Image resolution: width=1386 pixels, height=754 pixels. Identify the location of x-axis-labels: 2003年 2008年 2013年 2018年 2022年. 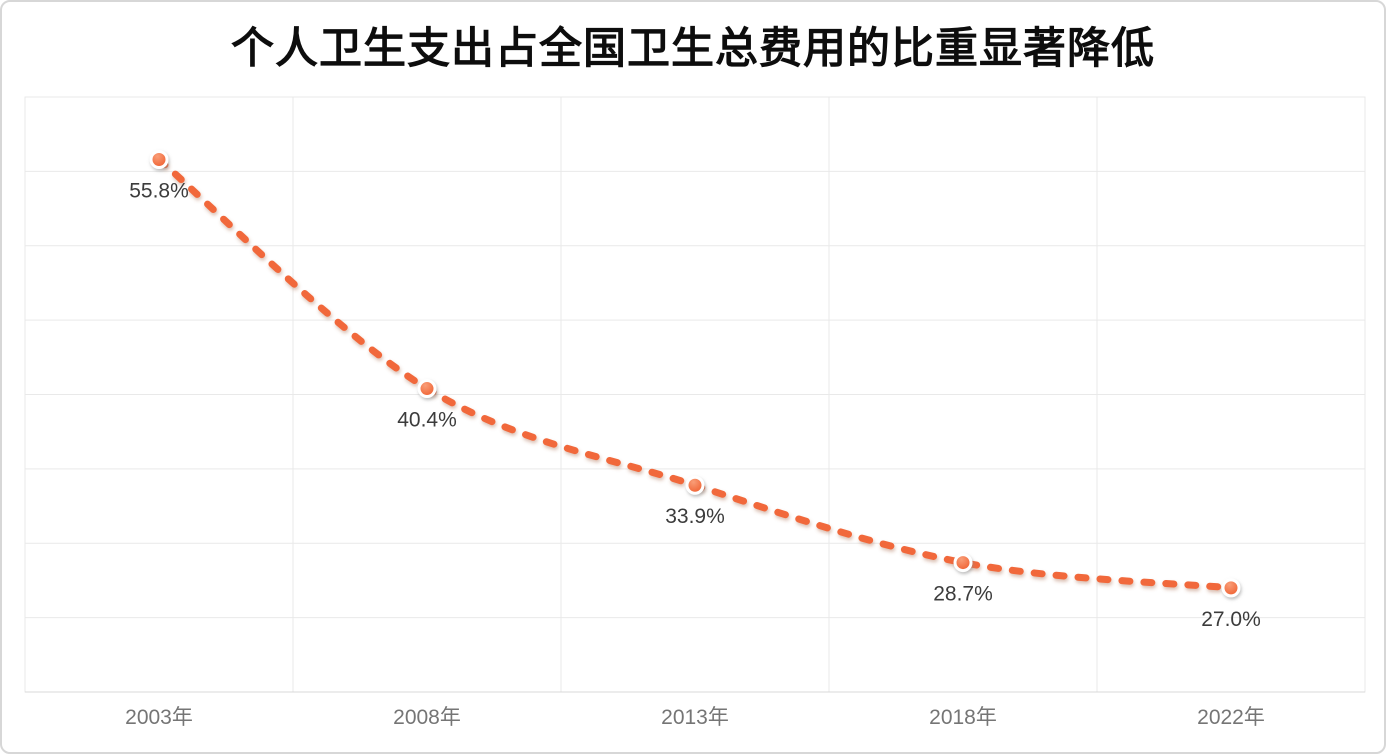
(695, 717).